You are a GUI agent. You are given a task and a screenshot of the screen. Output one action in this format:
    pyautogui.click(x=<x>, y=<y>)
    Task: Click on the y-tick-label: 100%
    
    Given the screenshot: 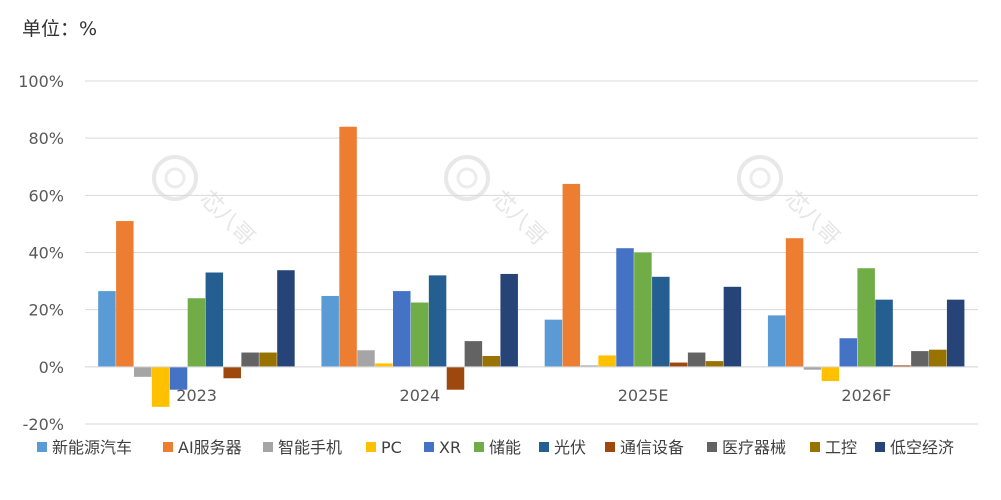 What is the action you would take?
    pyautogui.click(x=41, y=81)
    